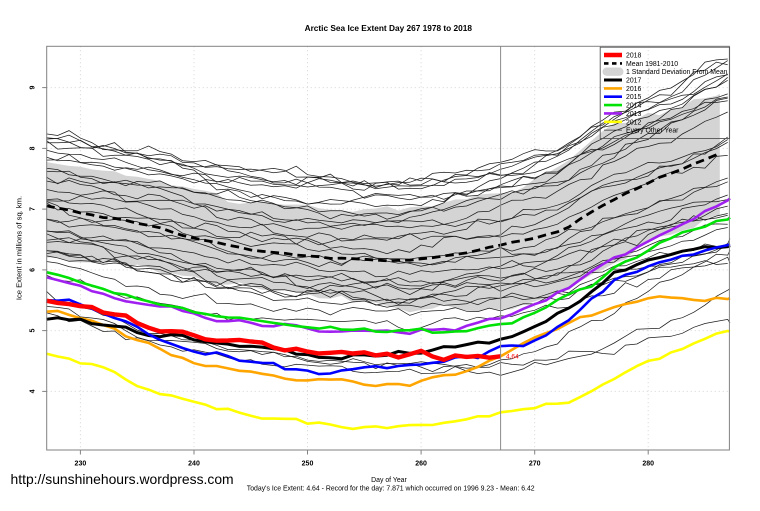  I want to click on svg-text: 280, so click(648, 464).